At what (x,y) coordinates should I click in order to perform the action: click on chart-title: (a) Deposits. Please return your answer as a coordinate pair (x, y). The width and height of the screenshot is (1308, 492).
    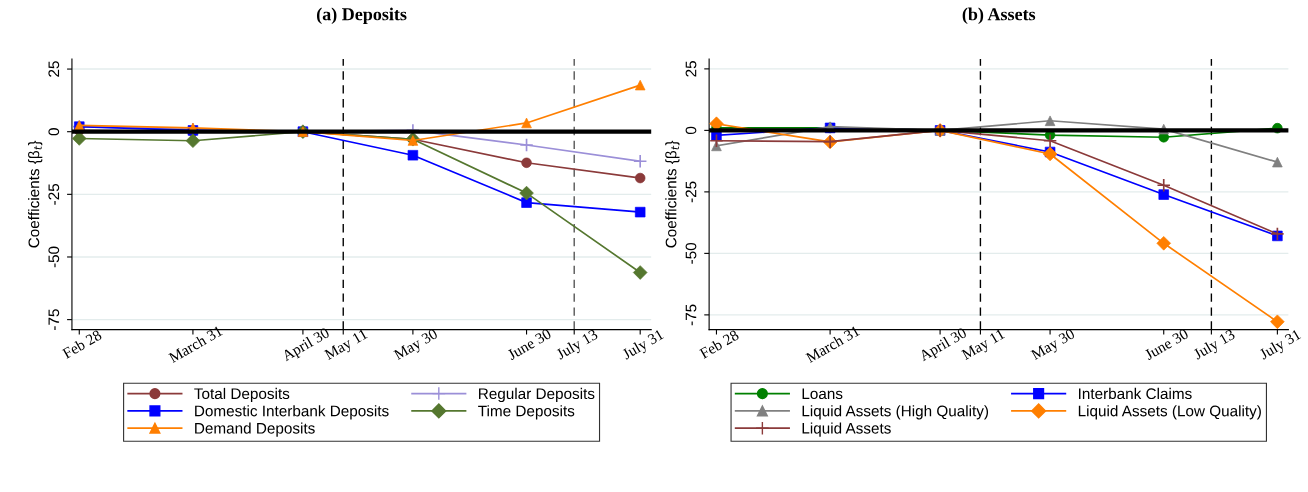
    Looking at the image, I should click on (361, 15).